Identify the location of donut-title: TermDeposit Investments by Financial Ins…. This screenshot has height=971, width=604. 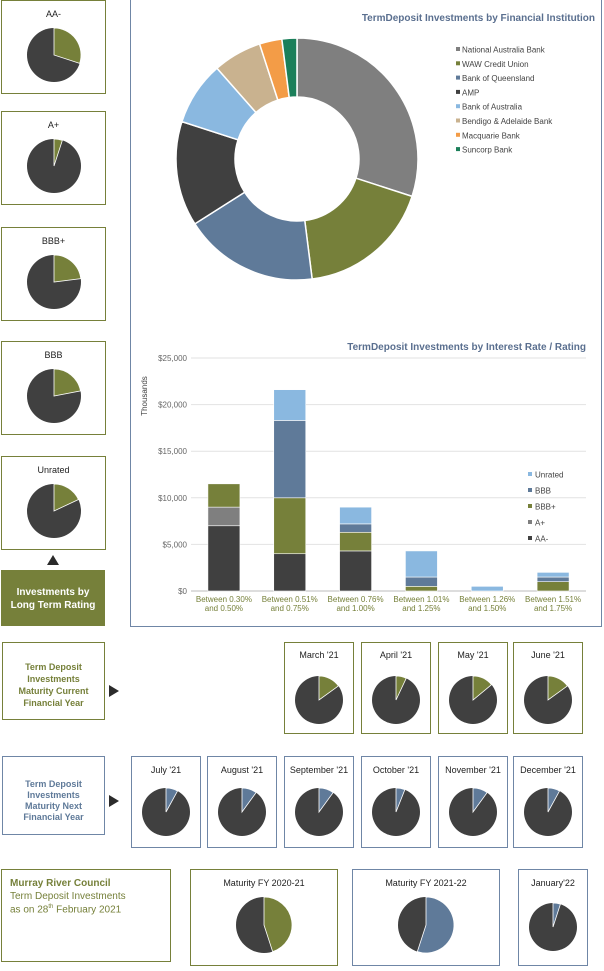
(478, 18).